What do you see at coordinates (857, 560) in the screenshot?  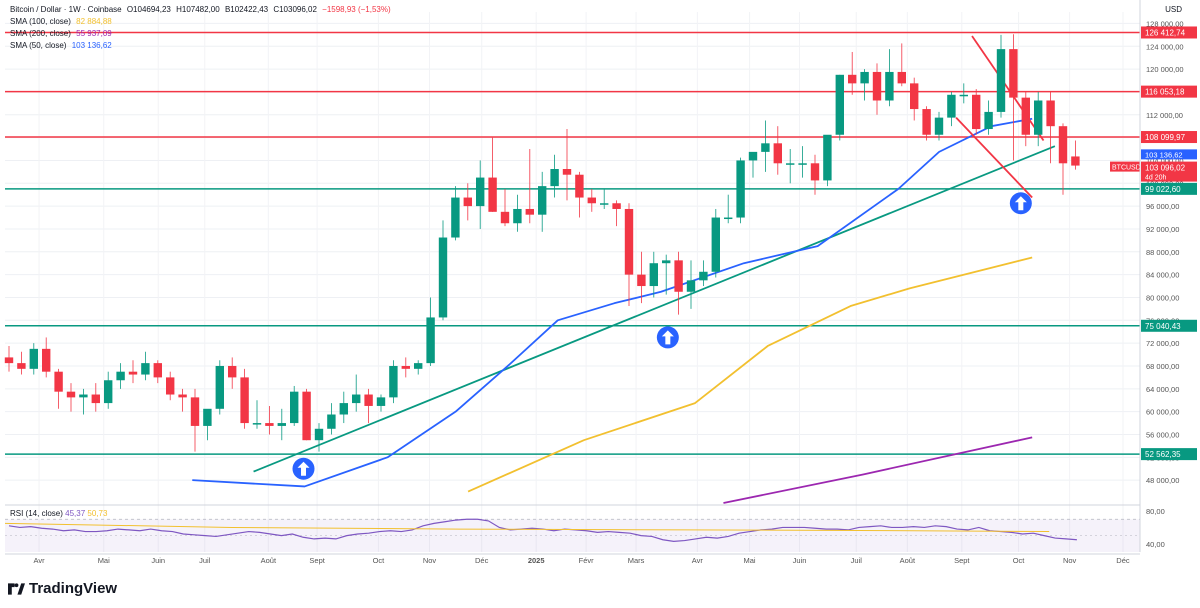 I see `x-tick-label: Juil` at bounding box center [857, 560].